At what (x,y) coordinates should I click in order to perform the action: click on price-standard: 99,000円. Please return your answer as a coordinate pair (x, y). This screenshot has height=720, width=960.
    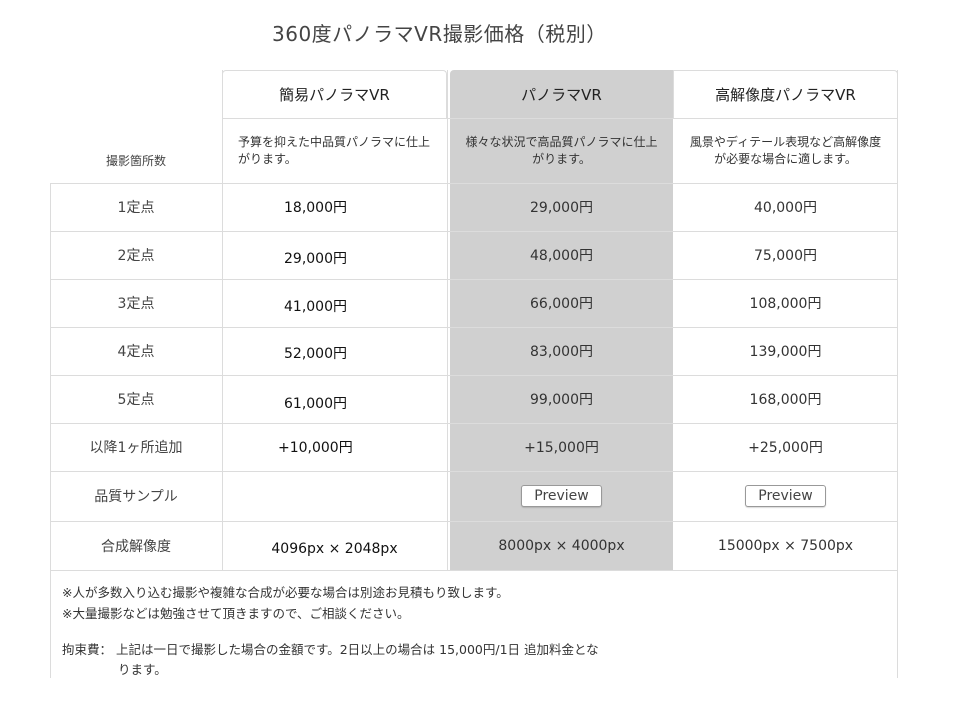
    Looking at the image, I should click on (561, 399).